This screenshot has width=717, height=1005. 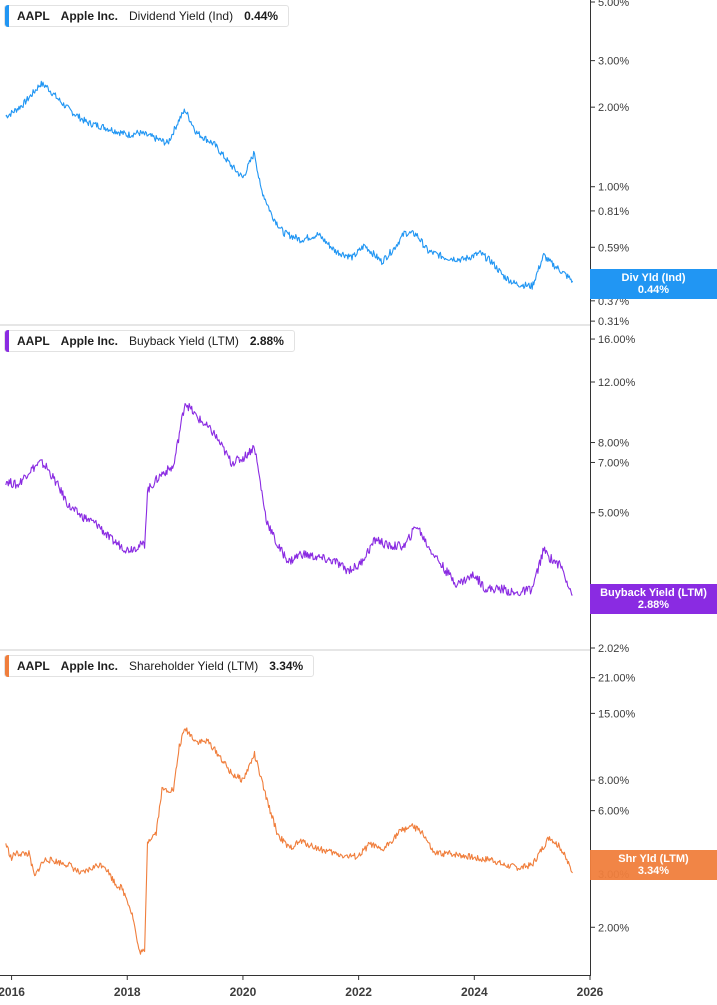 I want to click on legend-value: 0.44%, so click(x=261, y=16).